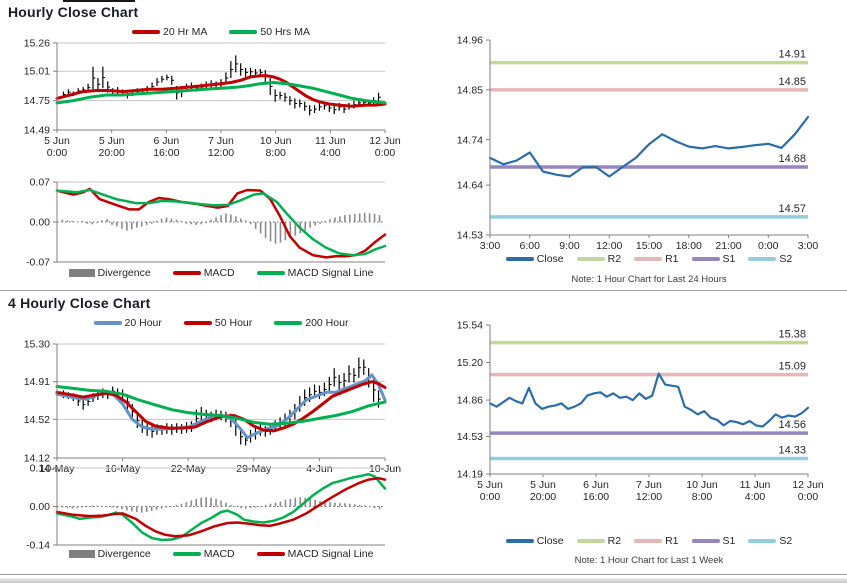 This screenshot has height=583, width=847. Describe the element at coordinates (470, 401) in the screenshot. I see `svg-text: 14.86` at that location.